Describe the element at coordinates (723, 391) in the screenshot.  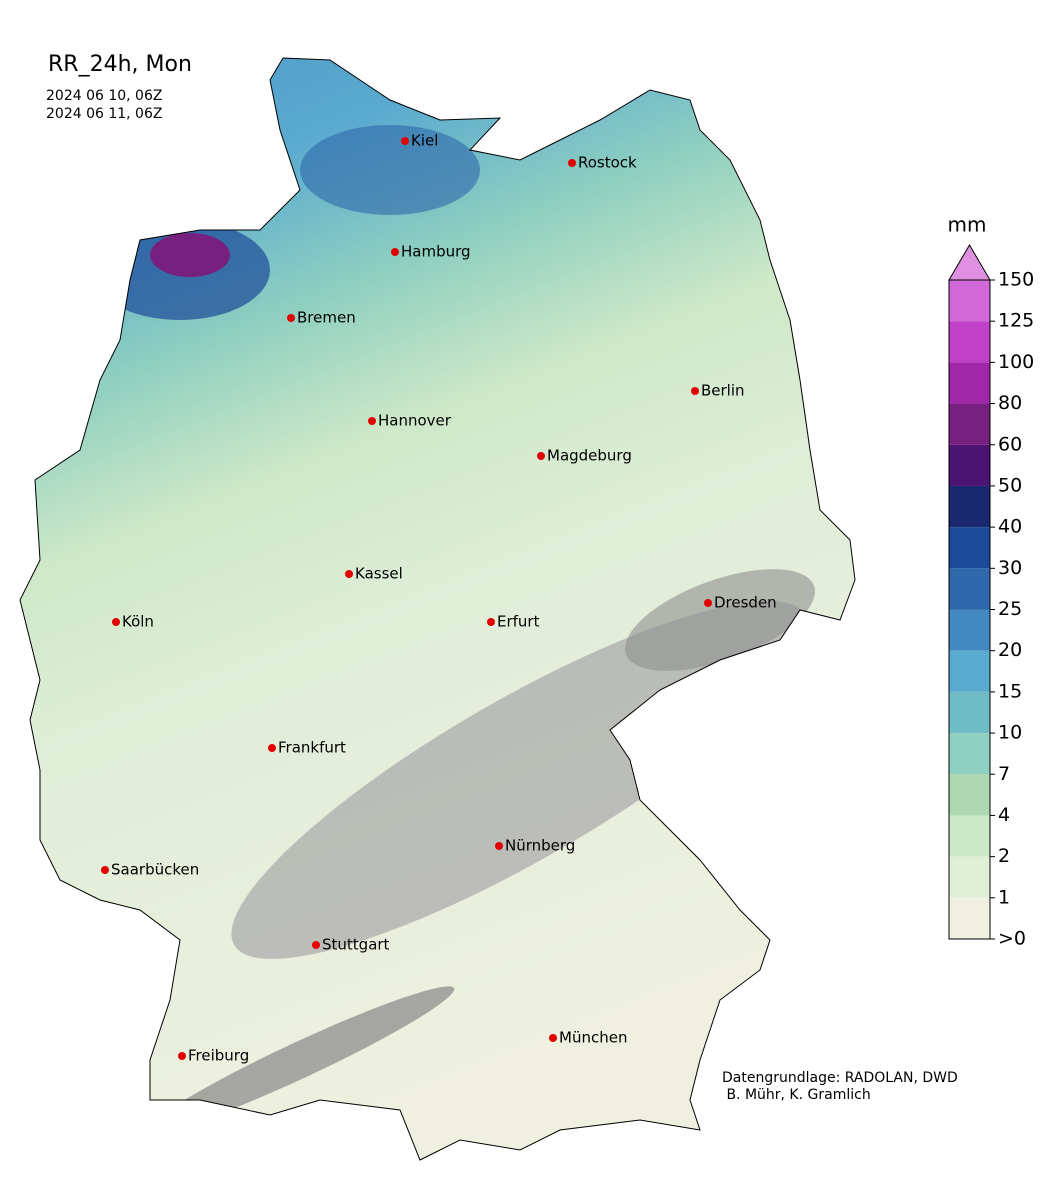
I see `city-label: Berlin` at that location.